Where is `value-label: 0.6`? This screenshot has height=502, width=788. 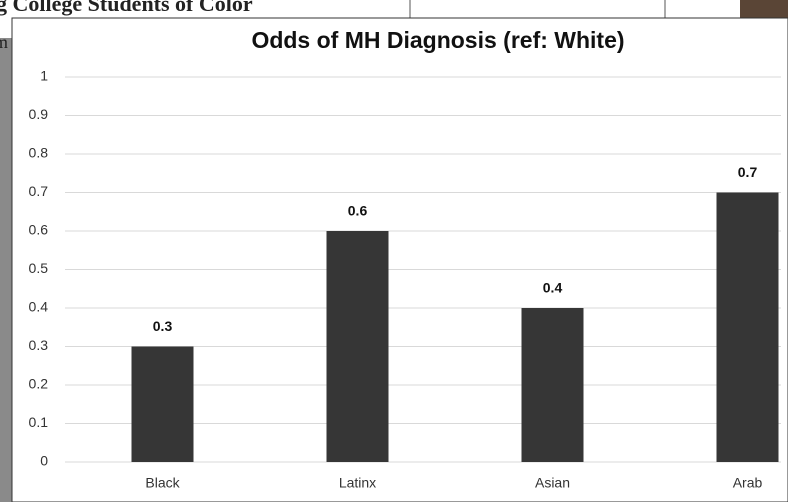
value-label: 0.6 is located at coordinates (358, 211).